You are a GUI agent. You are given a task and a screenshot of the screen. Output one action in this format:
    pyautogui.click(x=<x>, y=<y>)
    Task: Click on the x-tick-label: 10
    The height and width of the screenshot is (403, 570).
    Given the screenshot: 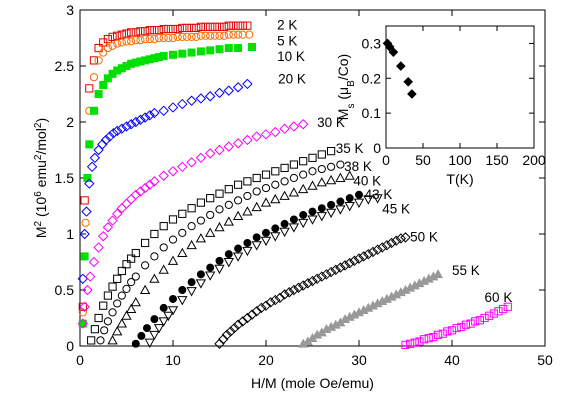 What is the action you would take?
    pyautogui.click(x=173, y=360)
    